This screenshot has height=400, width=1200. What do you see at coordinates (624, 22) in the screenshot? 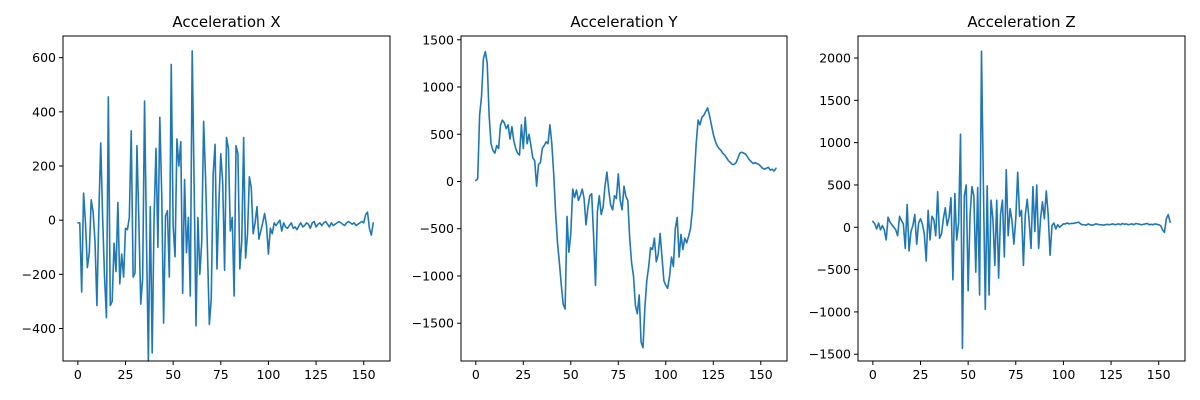
I see `chart-title: Acceleration Y` at bounding box center [624, 22].